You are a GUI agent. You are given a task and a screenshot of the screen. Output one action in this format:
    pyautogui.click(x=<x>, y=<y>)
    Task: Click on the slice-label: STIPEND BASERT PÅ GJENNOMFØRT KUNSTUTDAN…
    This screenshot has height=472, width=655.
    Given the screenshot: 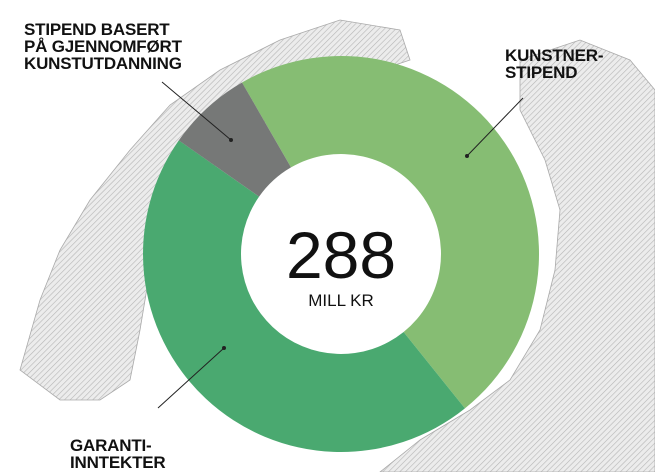 What is the action you would take?
    pyautogui.click(x=103, y=46)
    